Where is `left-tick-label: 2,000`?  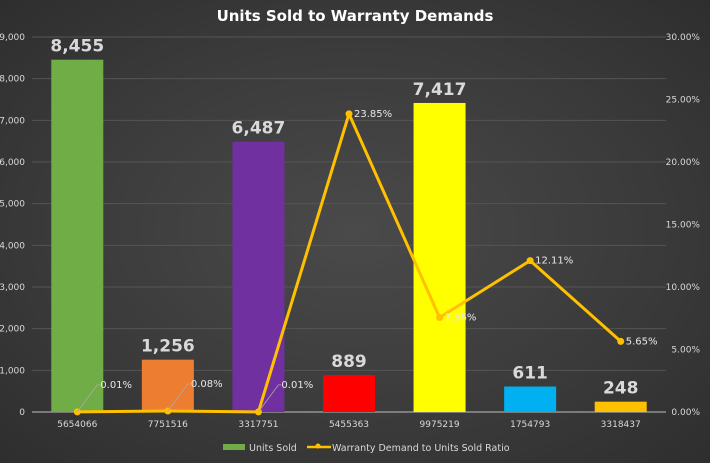 left-tick-label: 2,000 is located at coordinates (12, 330).